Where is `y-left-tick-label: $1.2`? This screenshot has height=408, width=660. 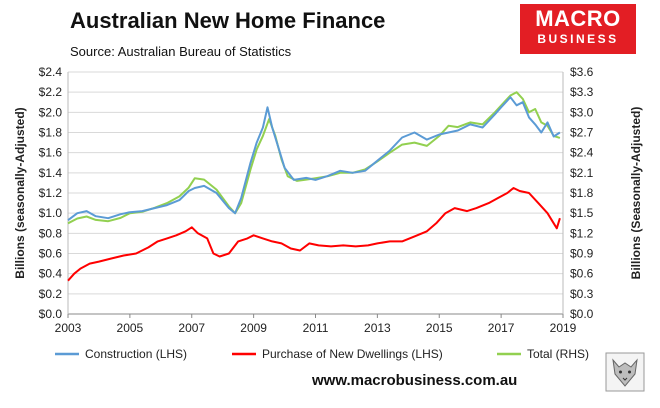 y-left-tick-label: $1.2 is located at coordinates (51, 193).